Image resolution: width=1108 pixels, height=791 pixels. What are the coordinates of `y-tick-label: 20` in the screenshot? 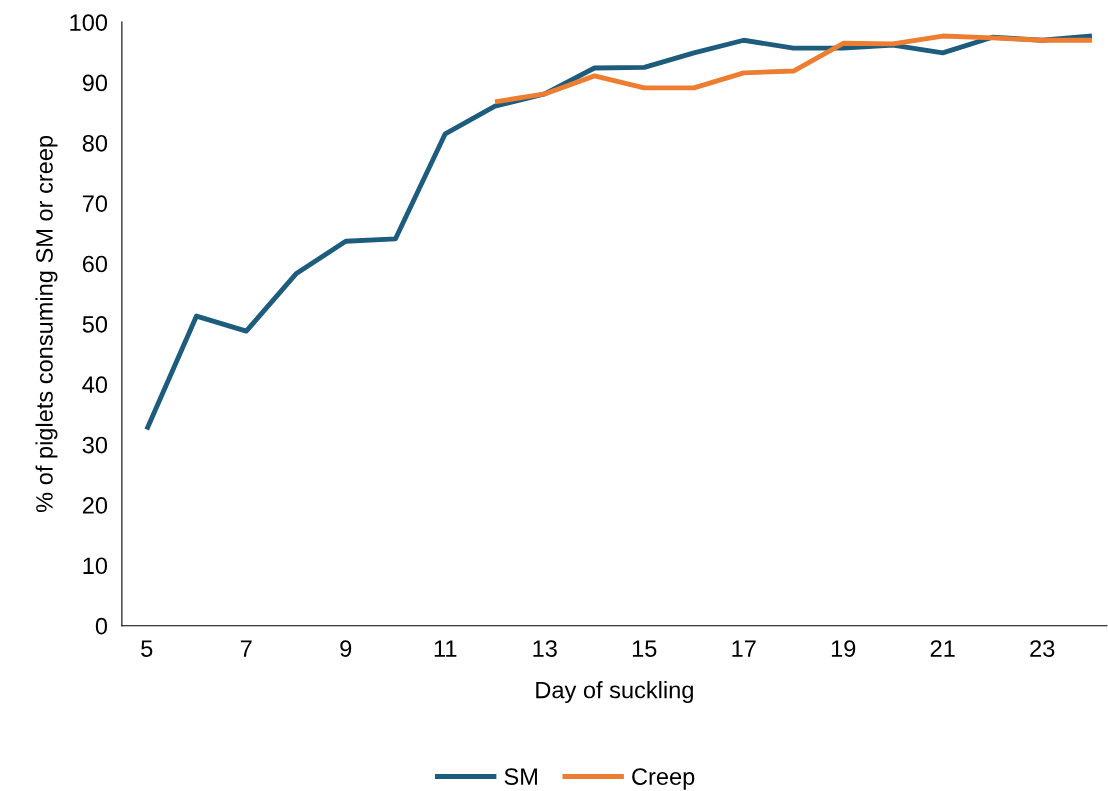 It's located at (95, 505).